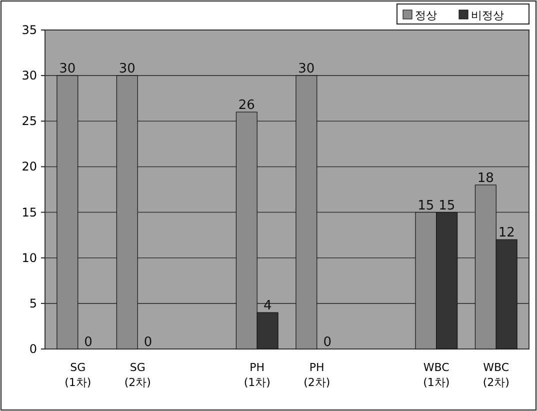 This screenshot has width=537, height=411. I want to click on y-tick-label: 35, so click(29, 30).